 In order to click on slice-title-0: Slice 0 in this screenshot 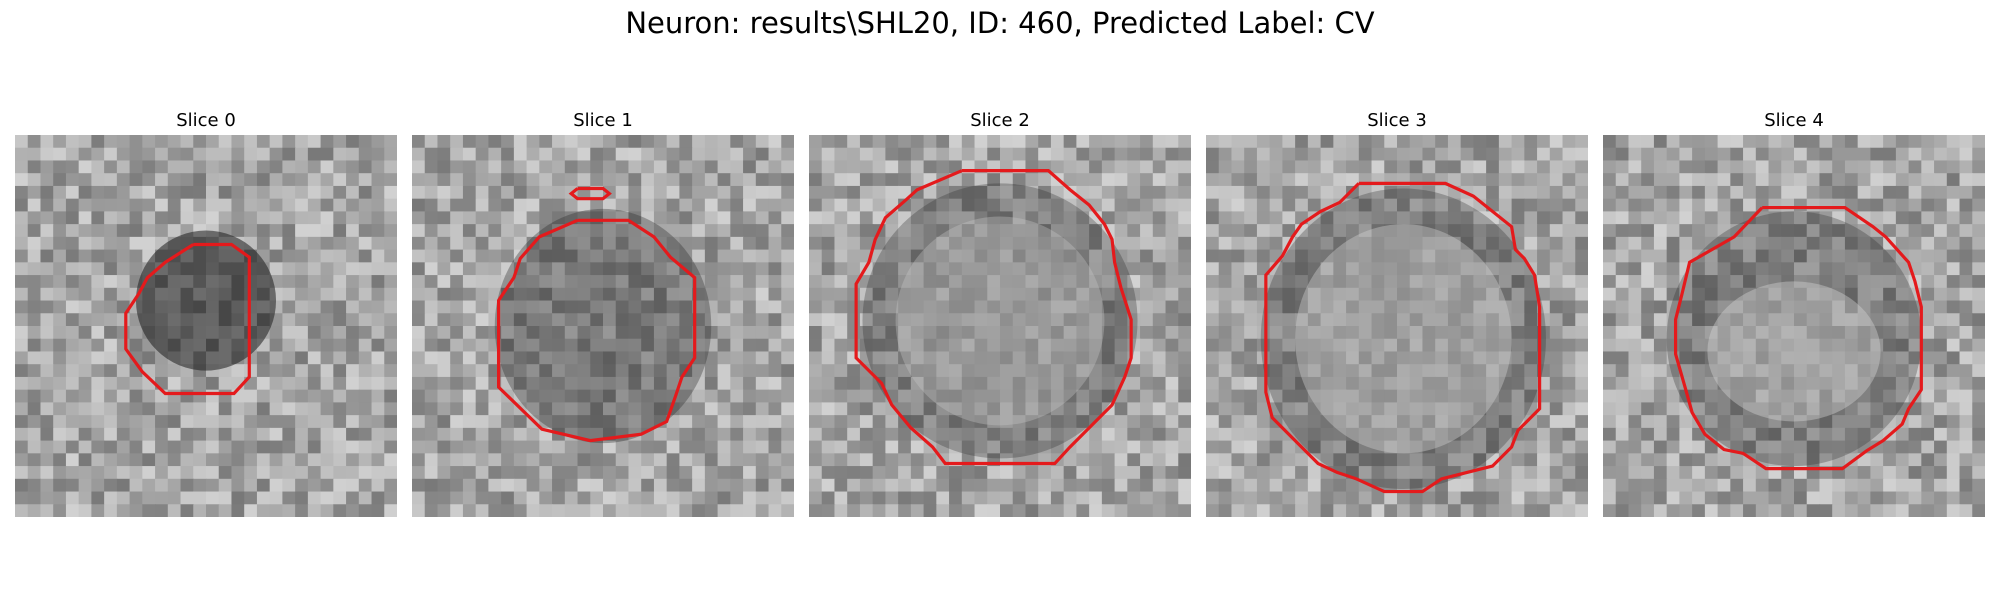, I will do `click(206, 120)`.